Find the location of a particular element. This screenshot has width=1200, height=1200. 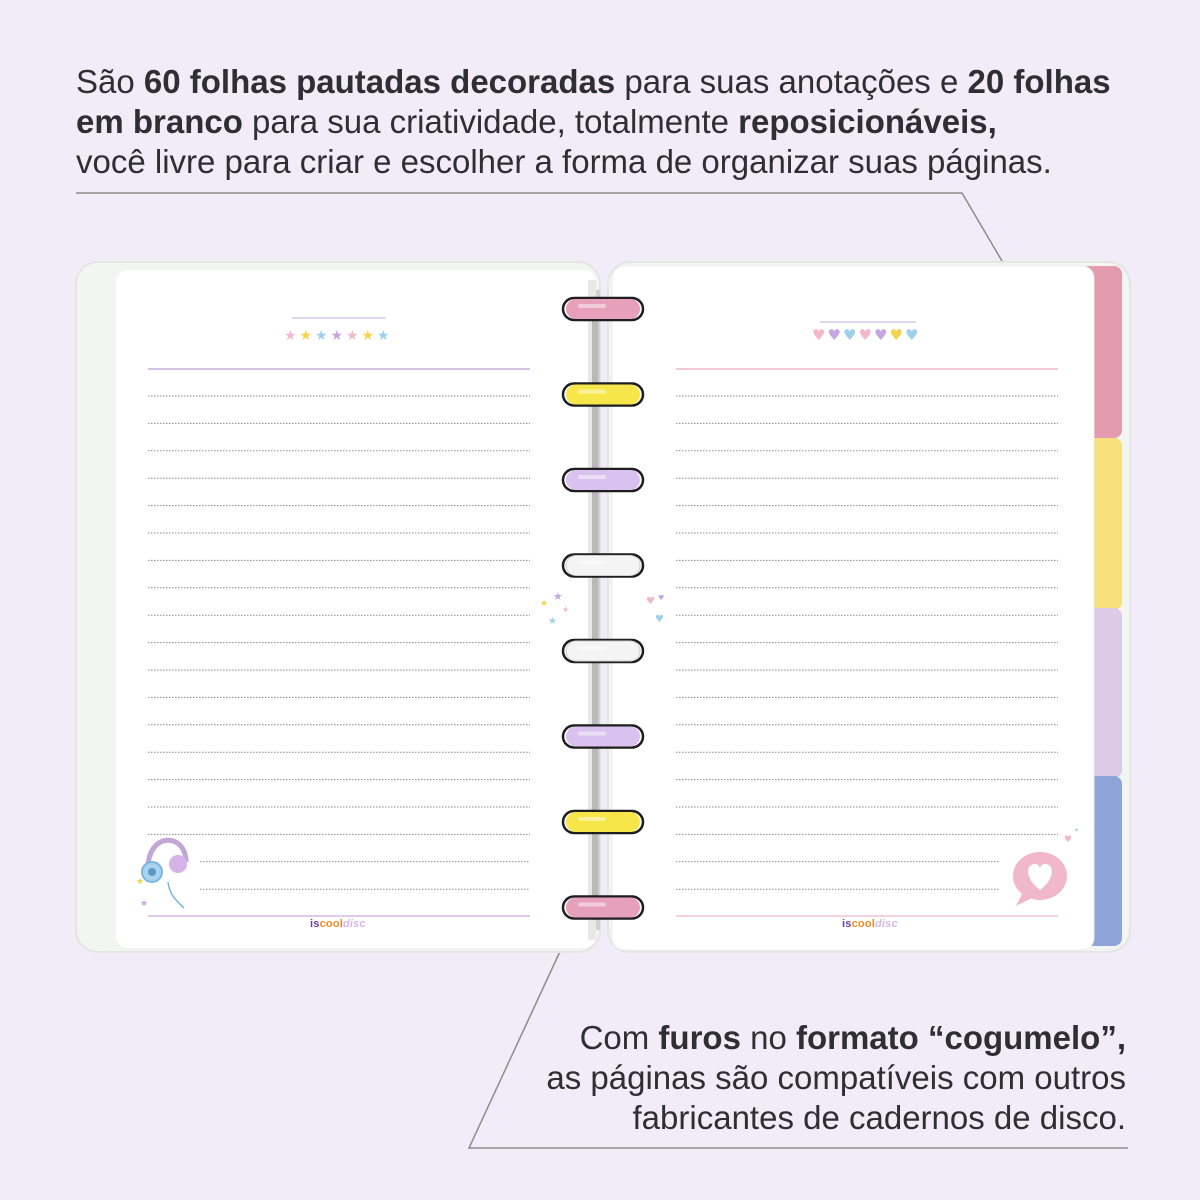

binding-discs is located at coordinates (603, 608).